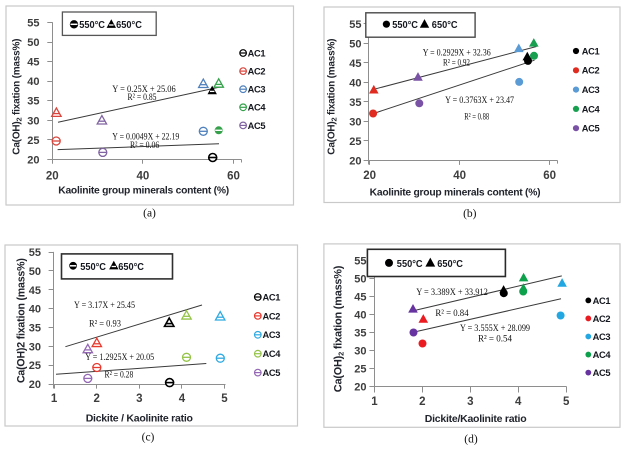  What do you see at coordinates (119, 357) in the screenshot?
I see `svg-text: Y = 1.2925X + 20.05` at bounding box center [119, 357].